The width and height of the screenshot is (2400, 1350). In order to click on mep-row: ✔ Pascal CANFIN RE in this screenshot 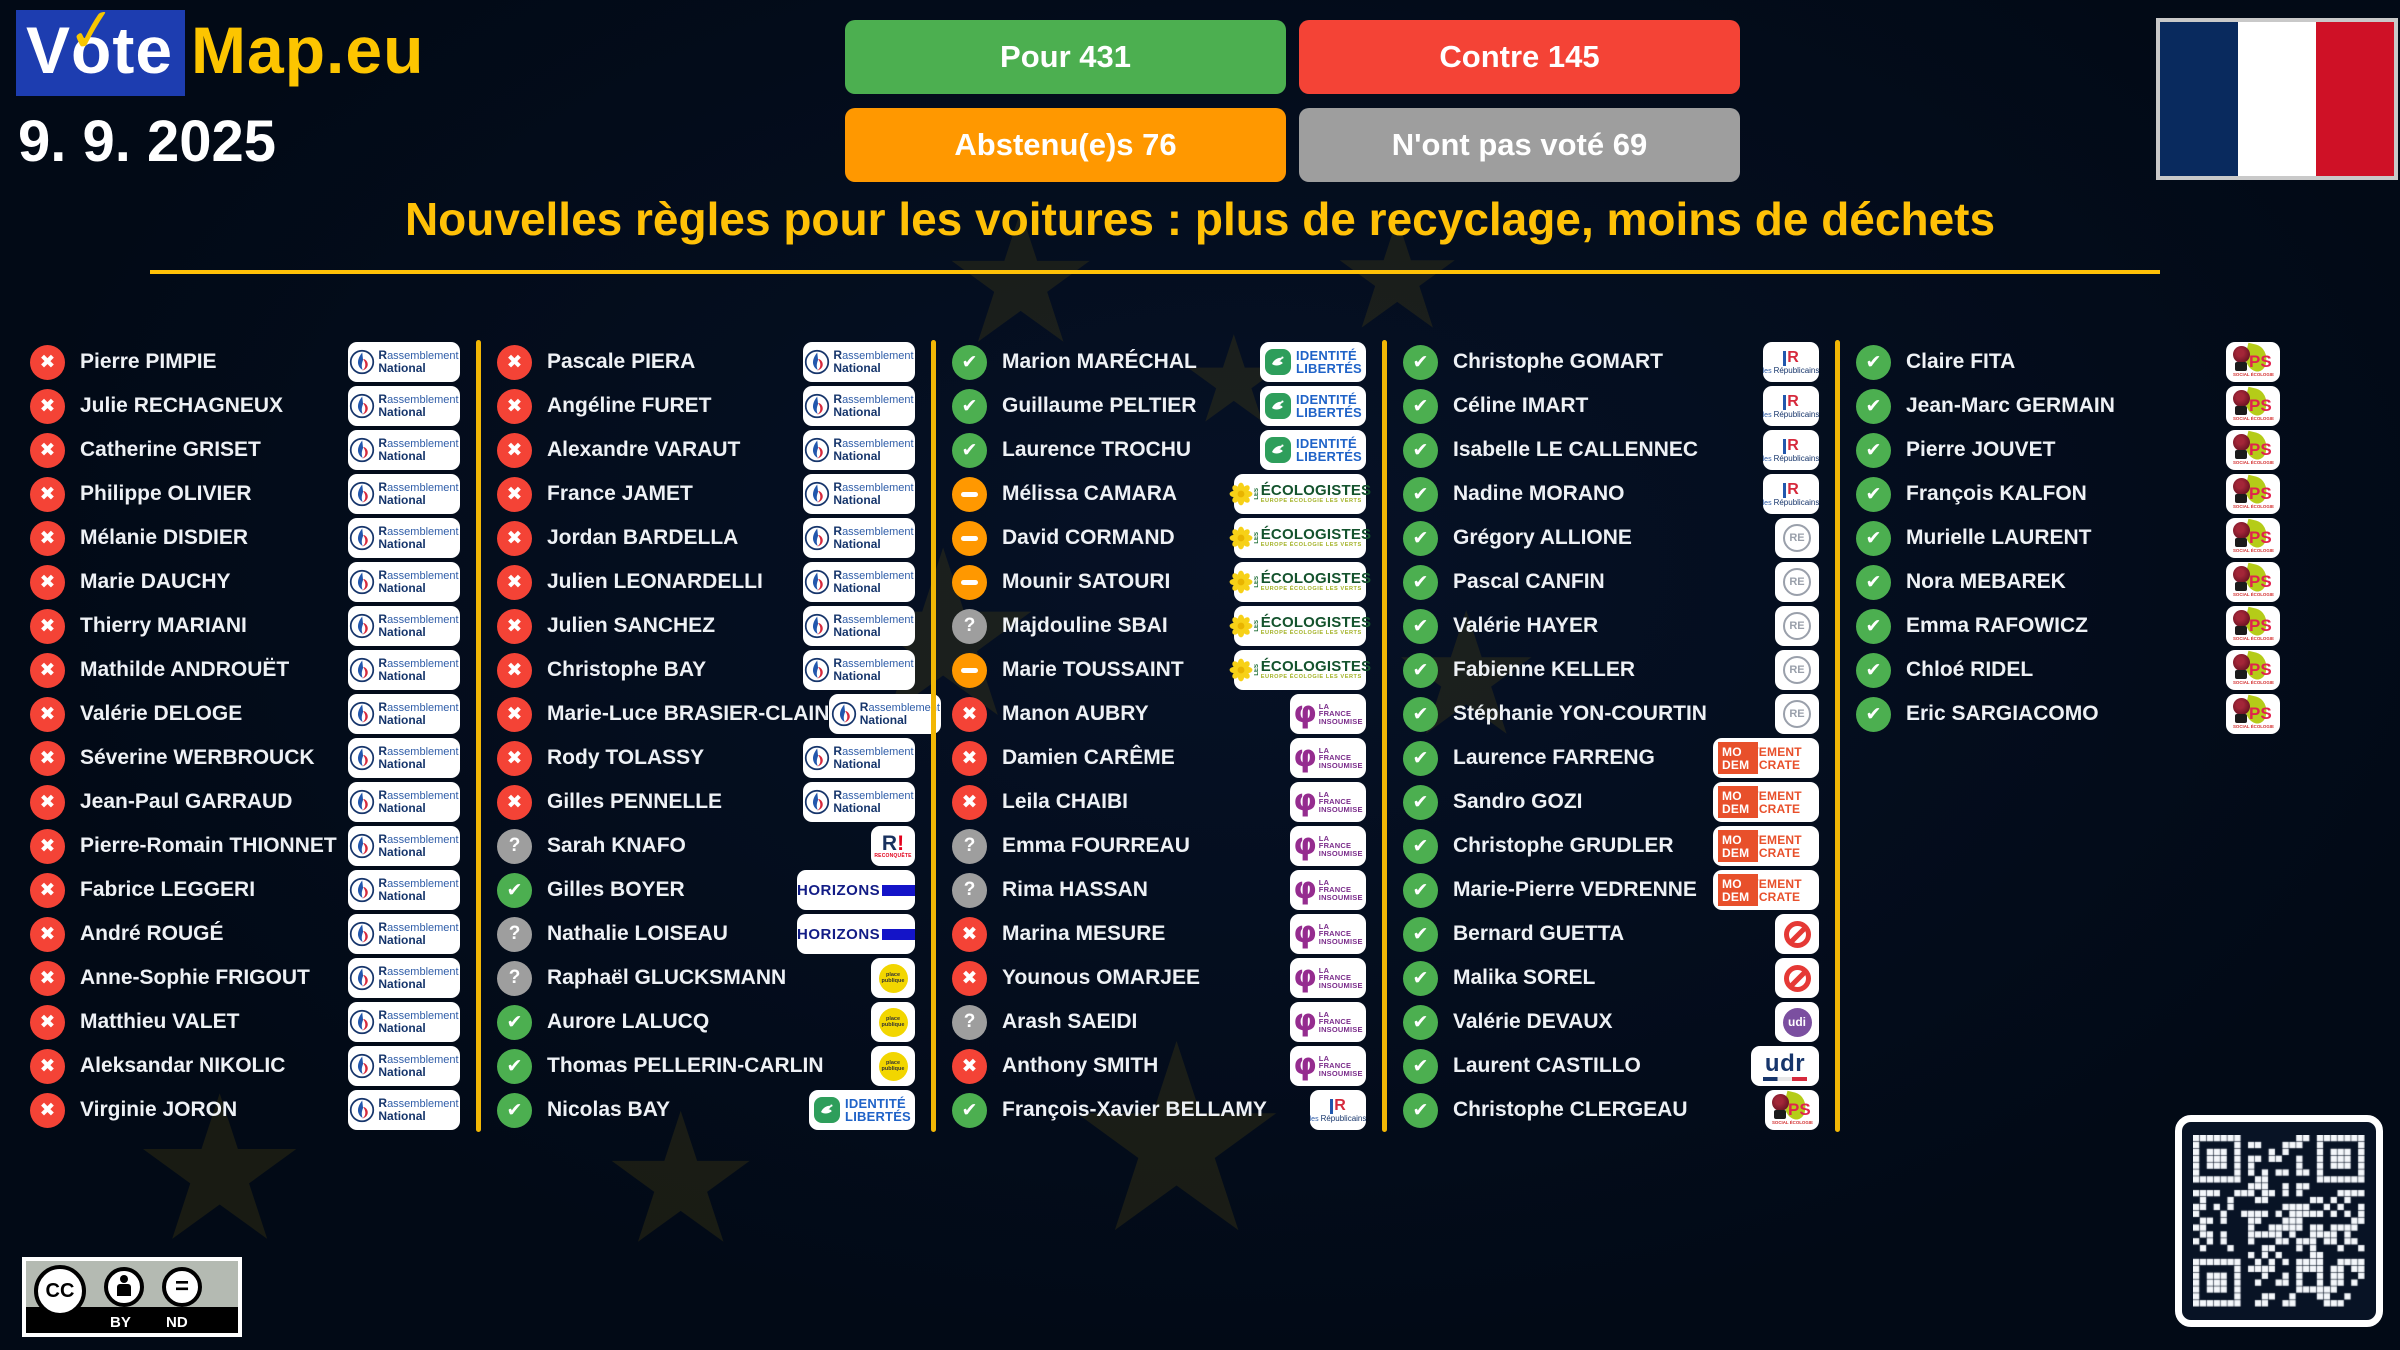, I will do `click(1611, 582)`.